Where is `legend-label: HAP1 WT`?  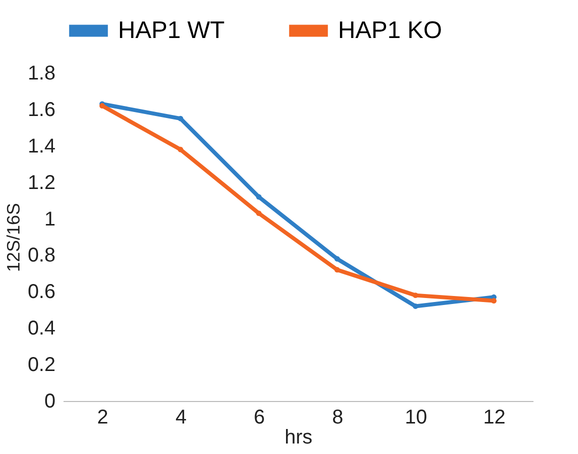 legend-label: HAP1 WT is located at coordinates (172, 30).